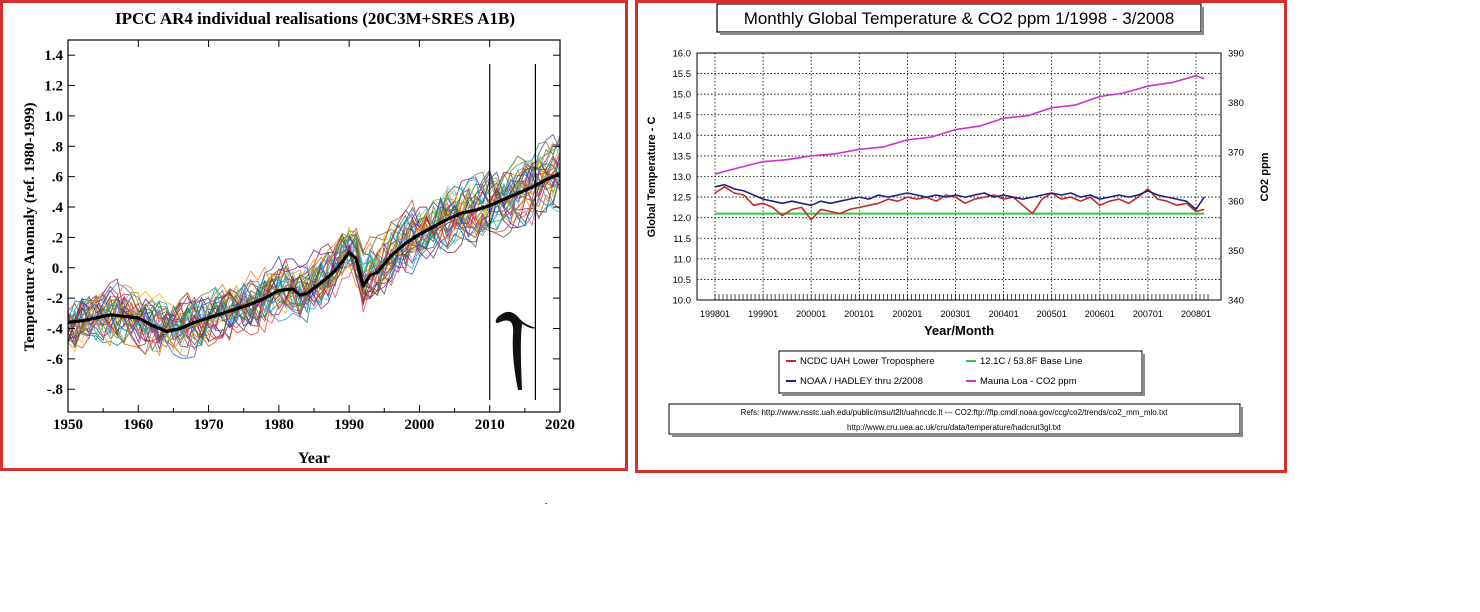 Image resolution: width=1480 pixels, height=612 pixels. Describe the element at coordinates (682, 54) in the screenshot. I see `right-left-y-tick-label: 16.0` at that location.